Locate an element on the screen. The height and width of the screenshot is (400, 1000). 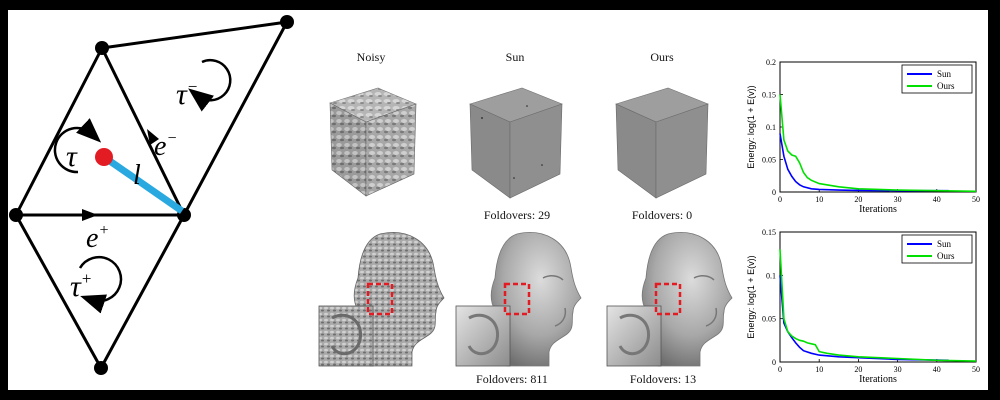
label-e-minus: e− is located at coordinates (165, 146).